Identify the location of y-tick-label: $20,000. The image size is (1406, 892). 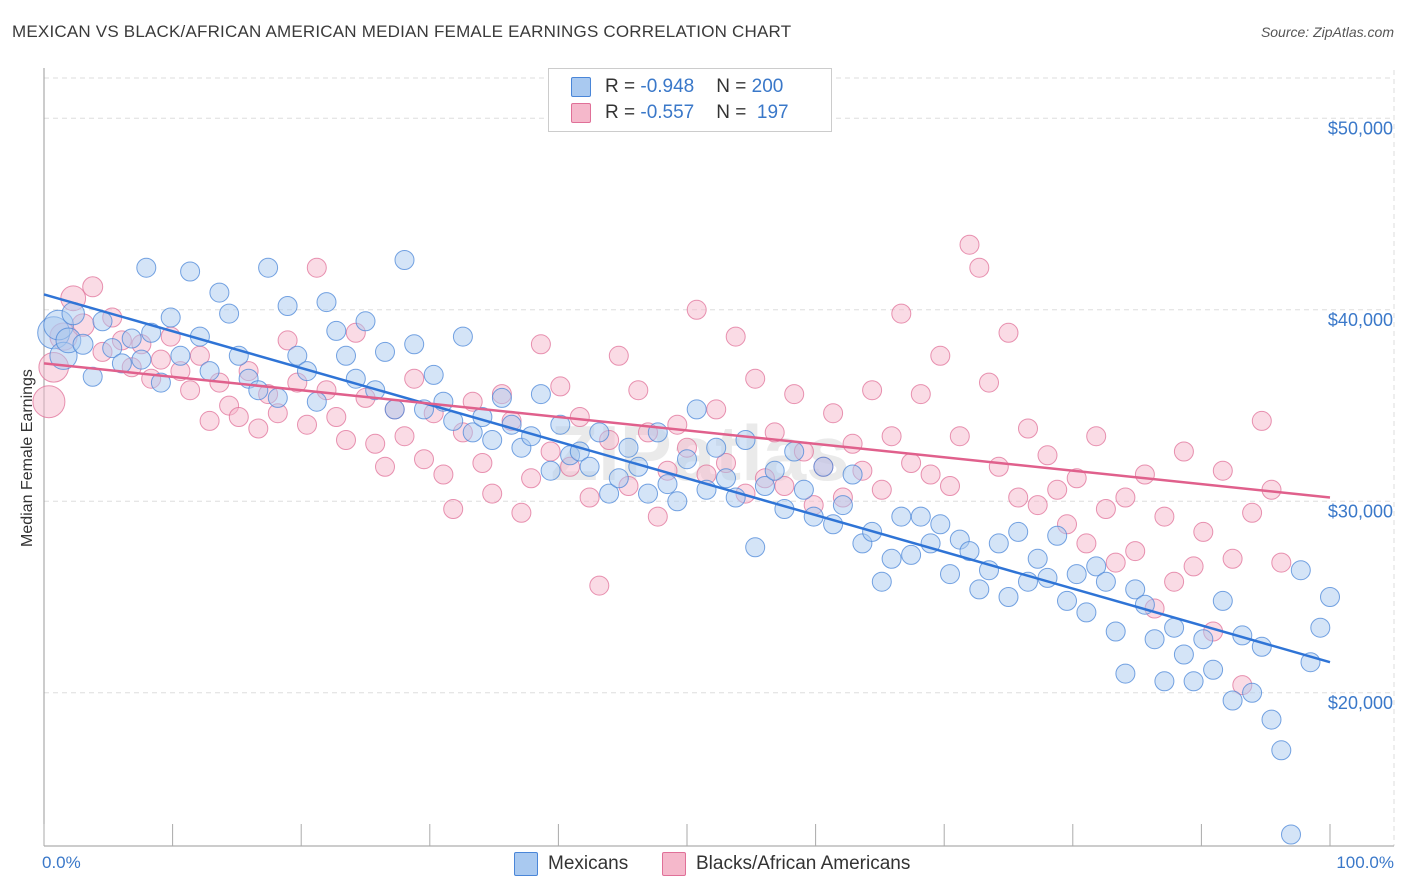
(1360, 703).